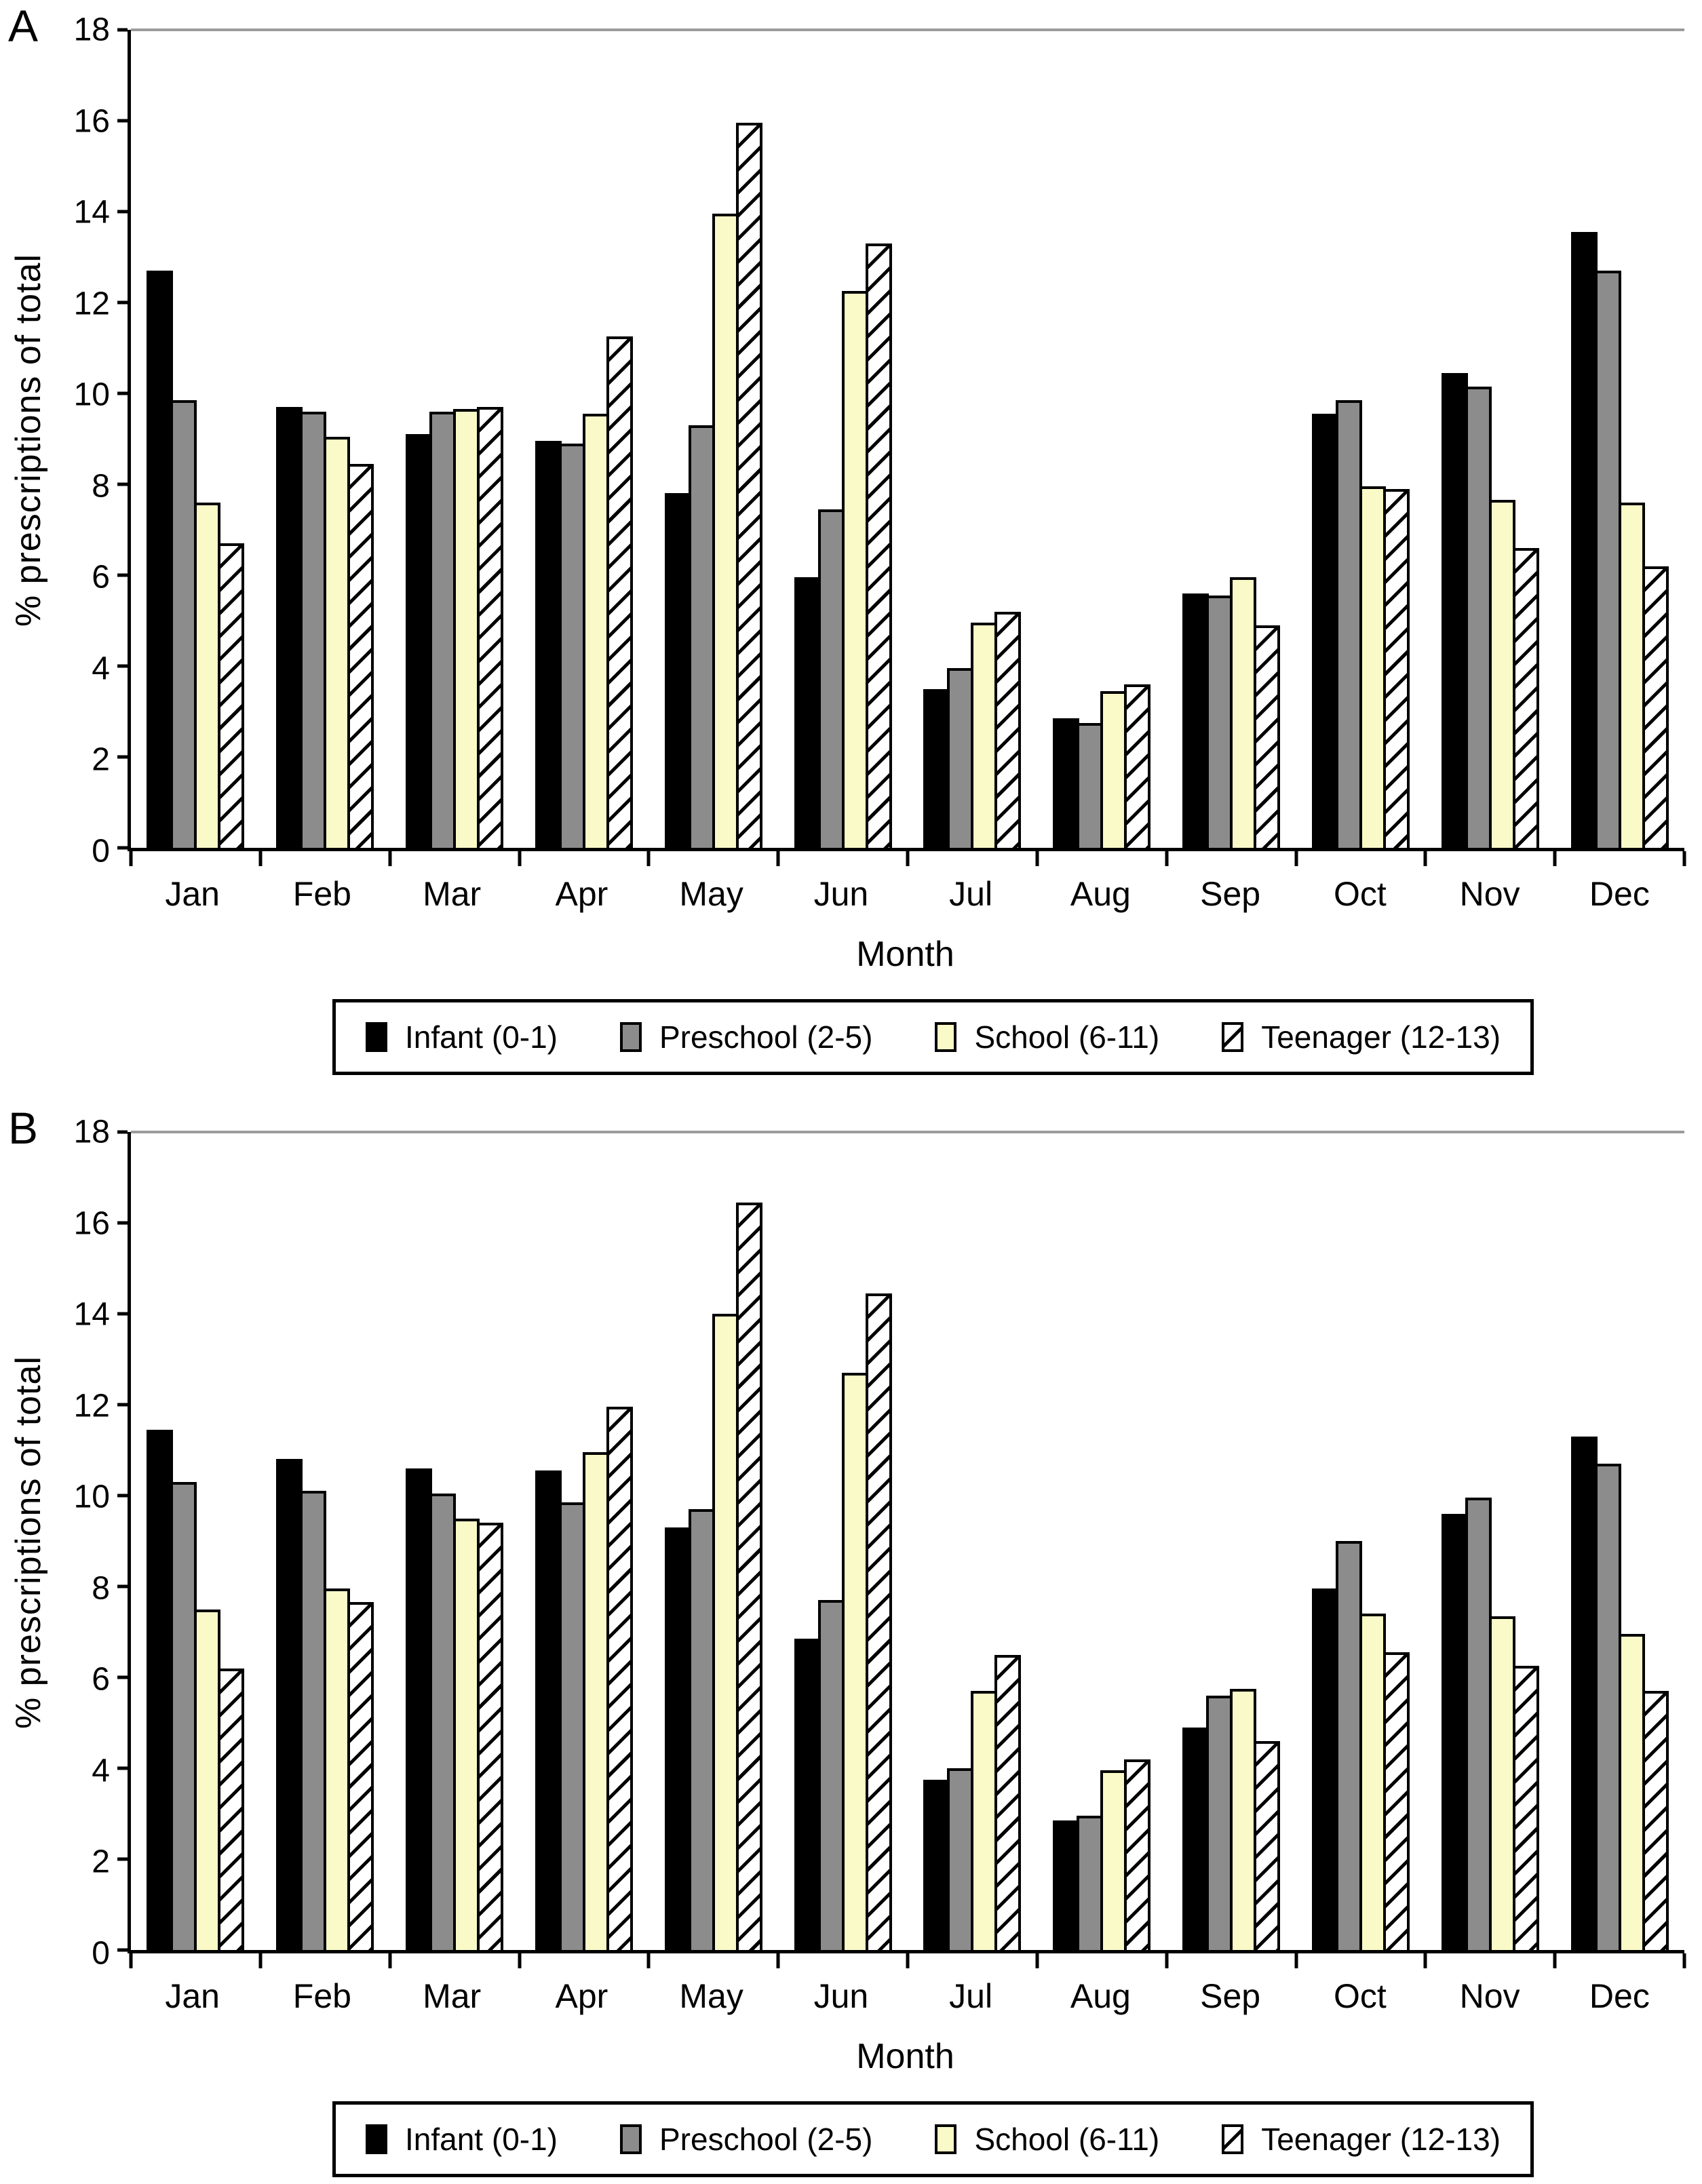 The height and width of the screenshot is (2184, 1702). I want to click on x-tick-label-jan: Jan, so click(192, 894).